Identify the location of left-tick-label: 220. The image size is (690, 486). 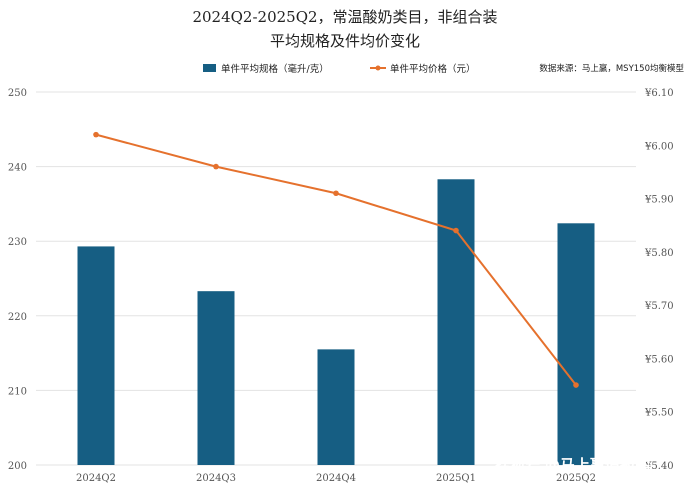
(17, 317).